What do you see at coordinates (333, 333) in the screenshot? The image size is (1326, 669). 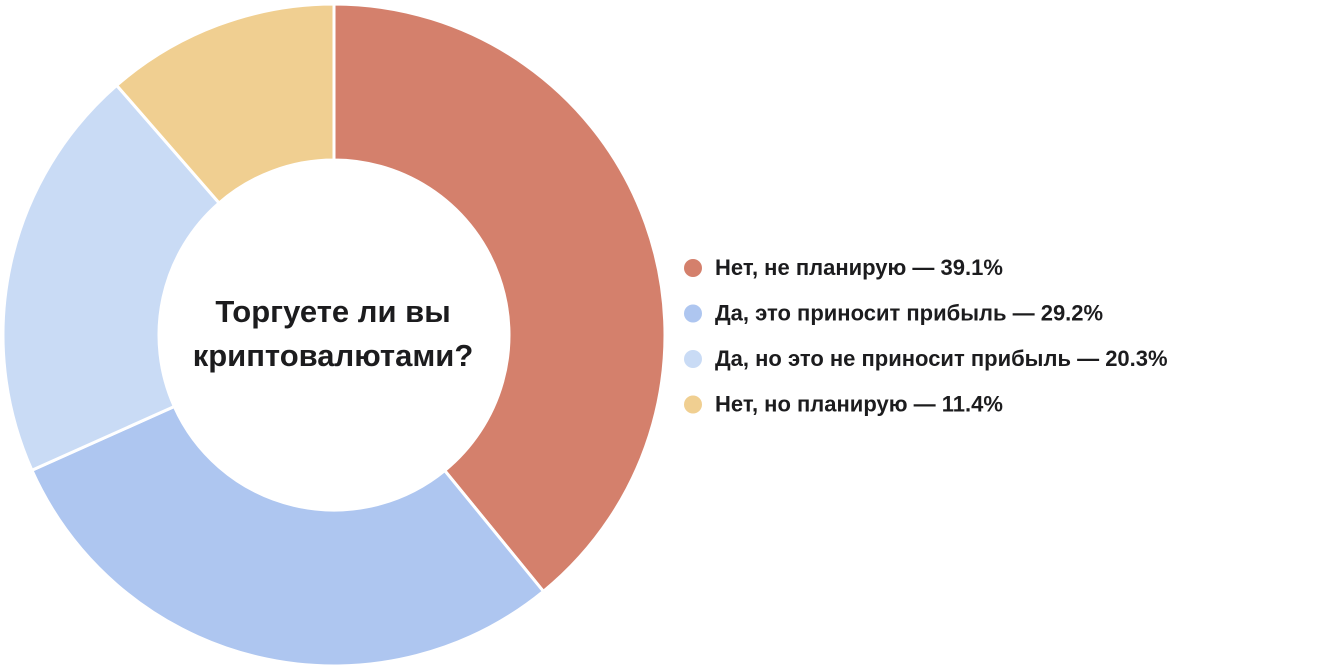 I see `chart-title: Торгуете ли вы криптовалютами?` at bounding box center [333, 333].